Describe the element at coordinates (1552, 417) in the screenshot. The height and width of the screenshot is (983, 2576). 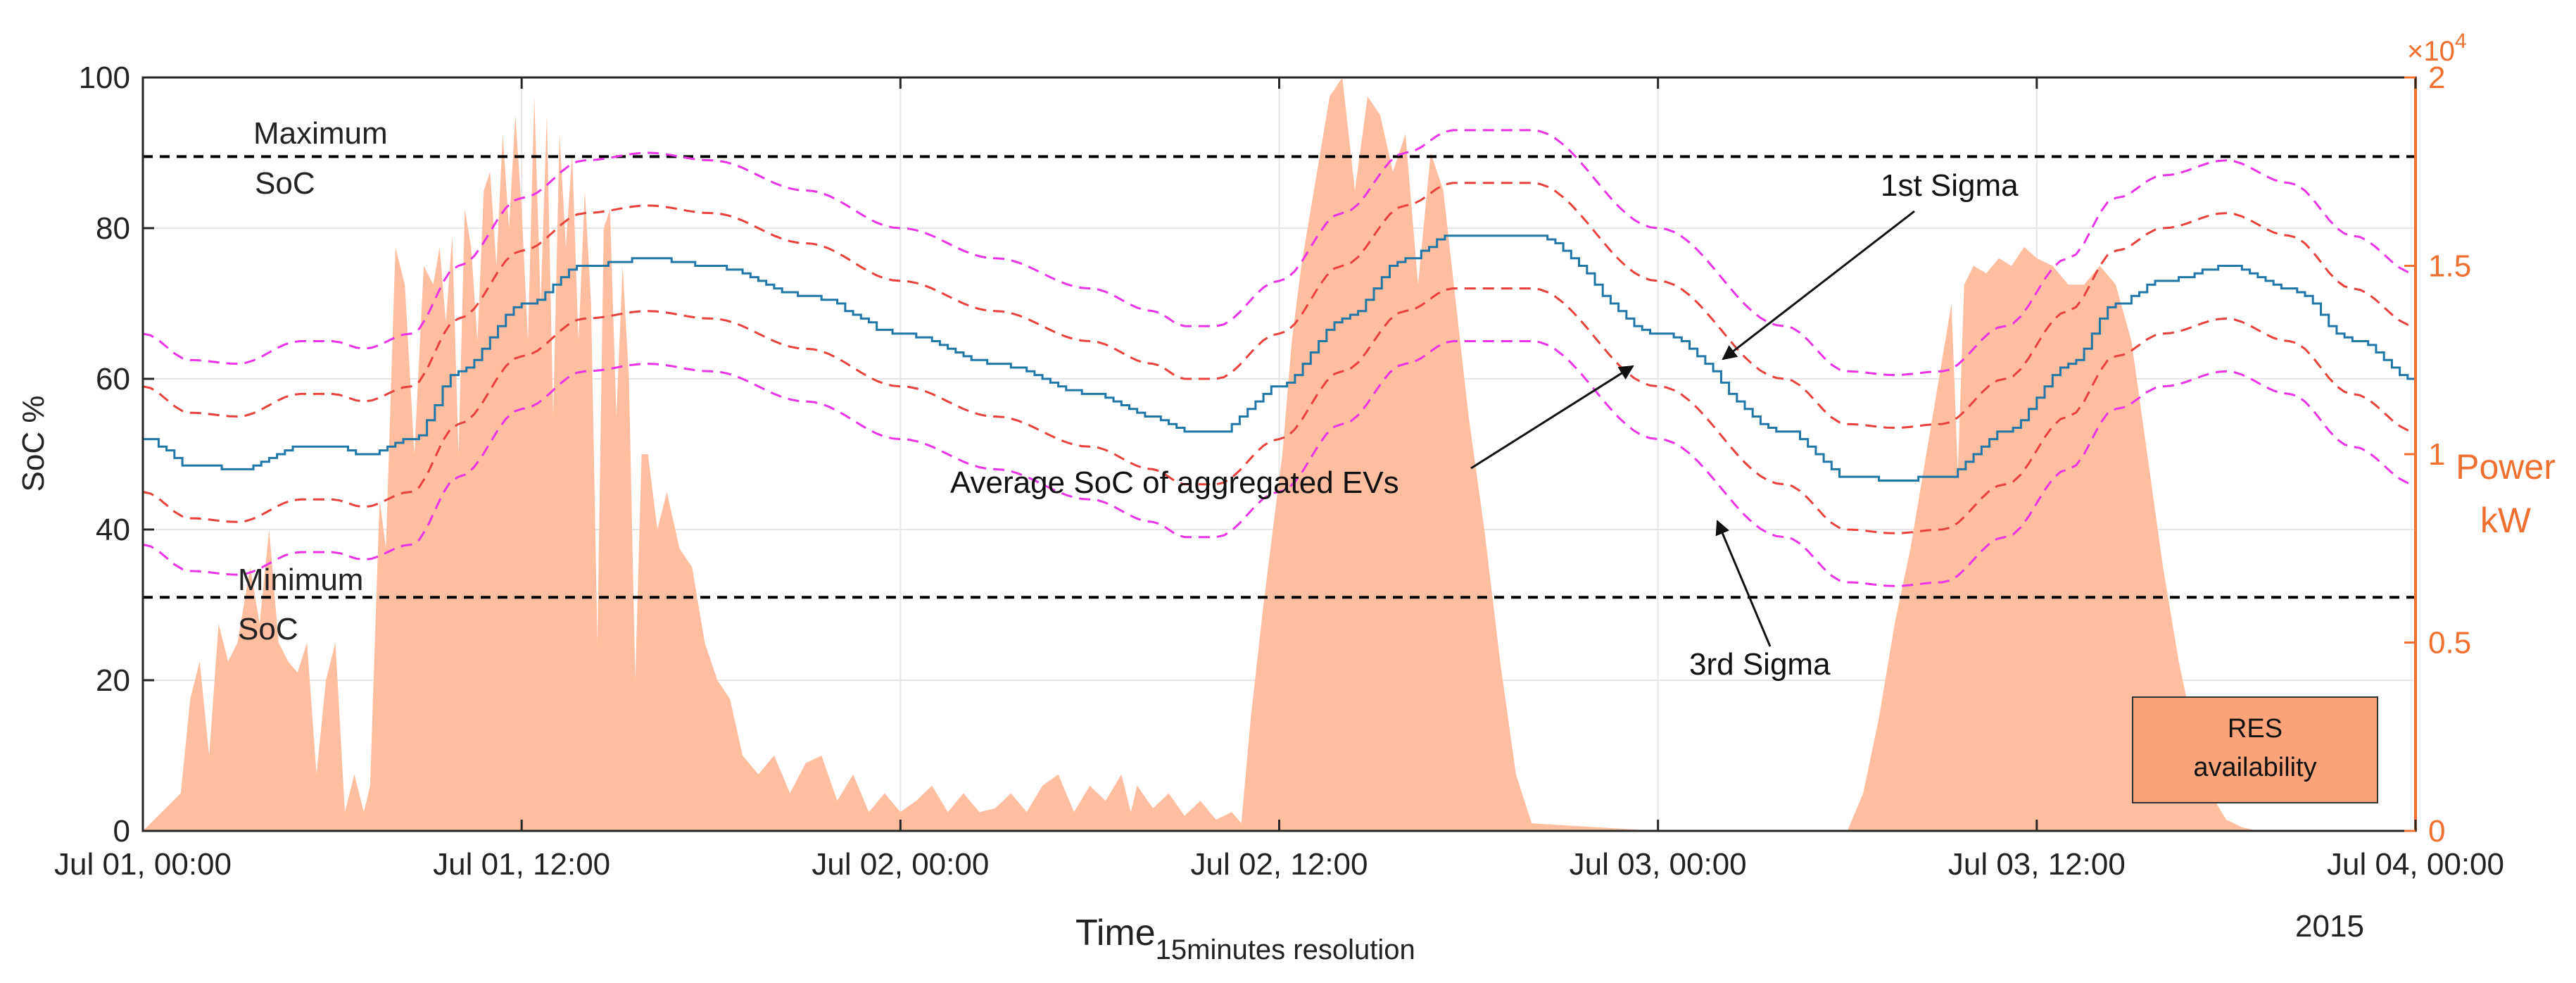
I see `arrow-average-soc` at that location.